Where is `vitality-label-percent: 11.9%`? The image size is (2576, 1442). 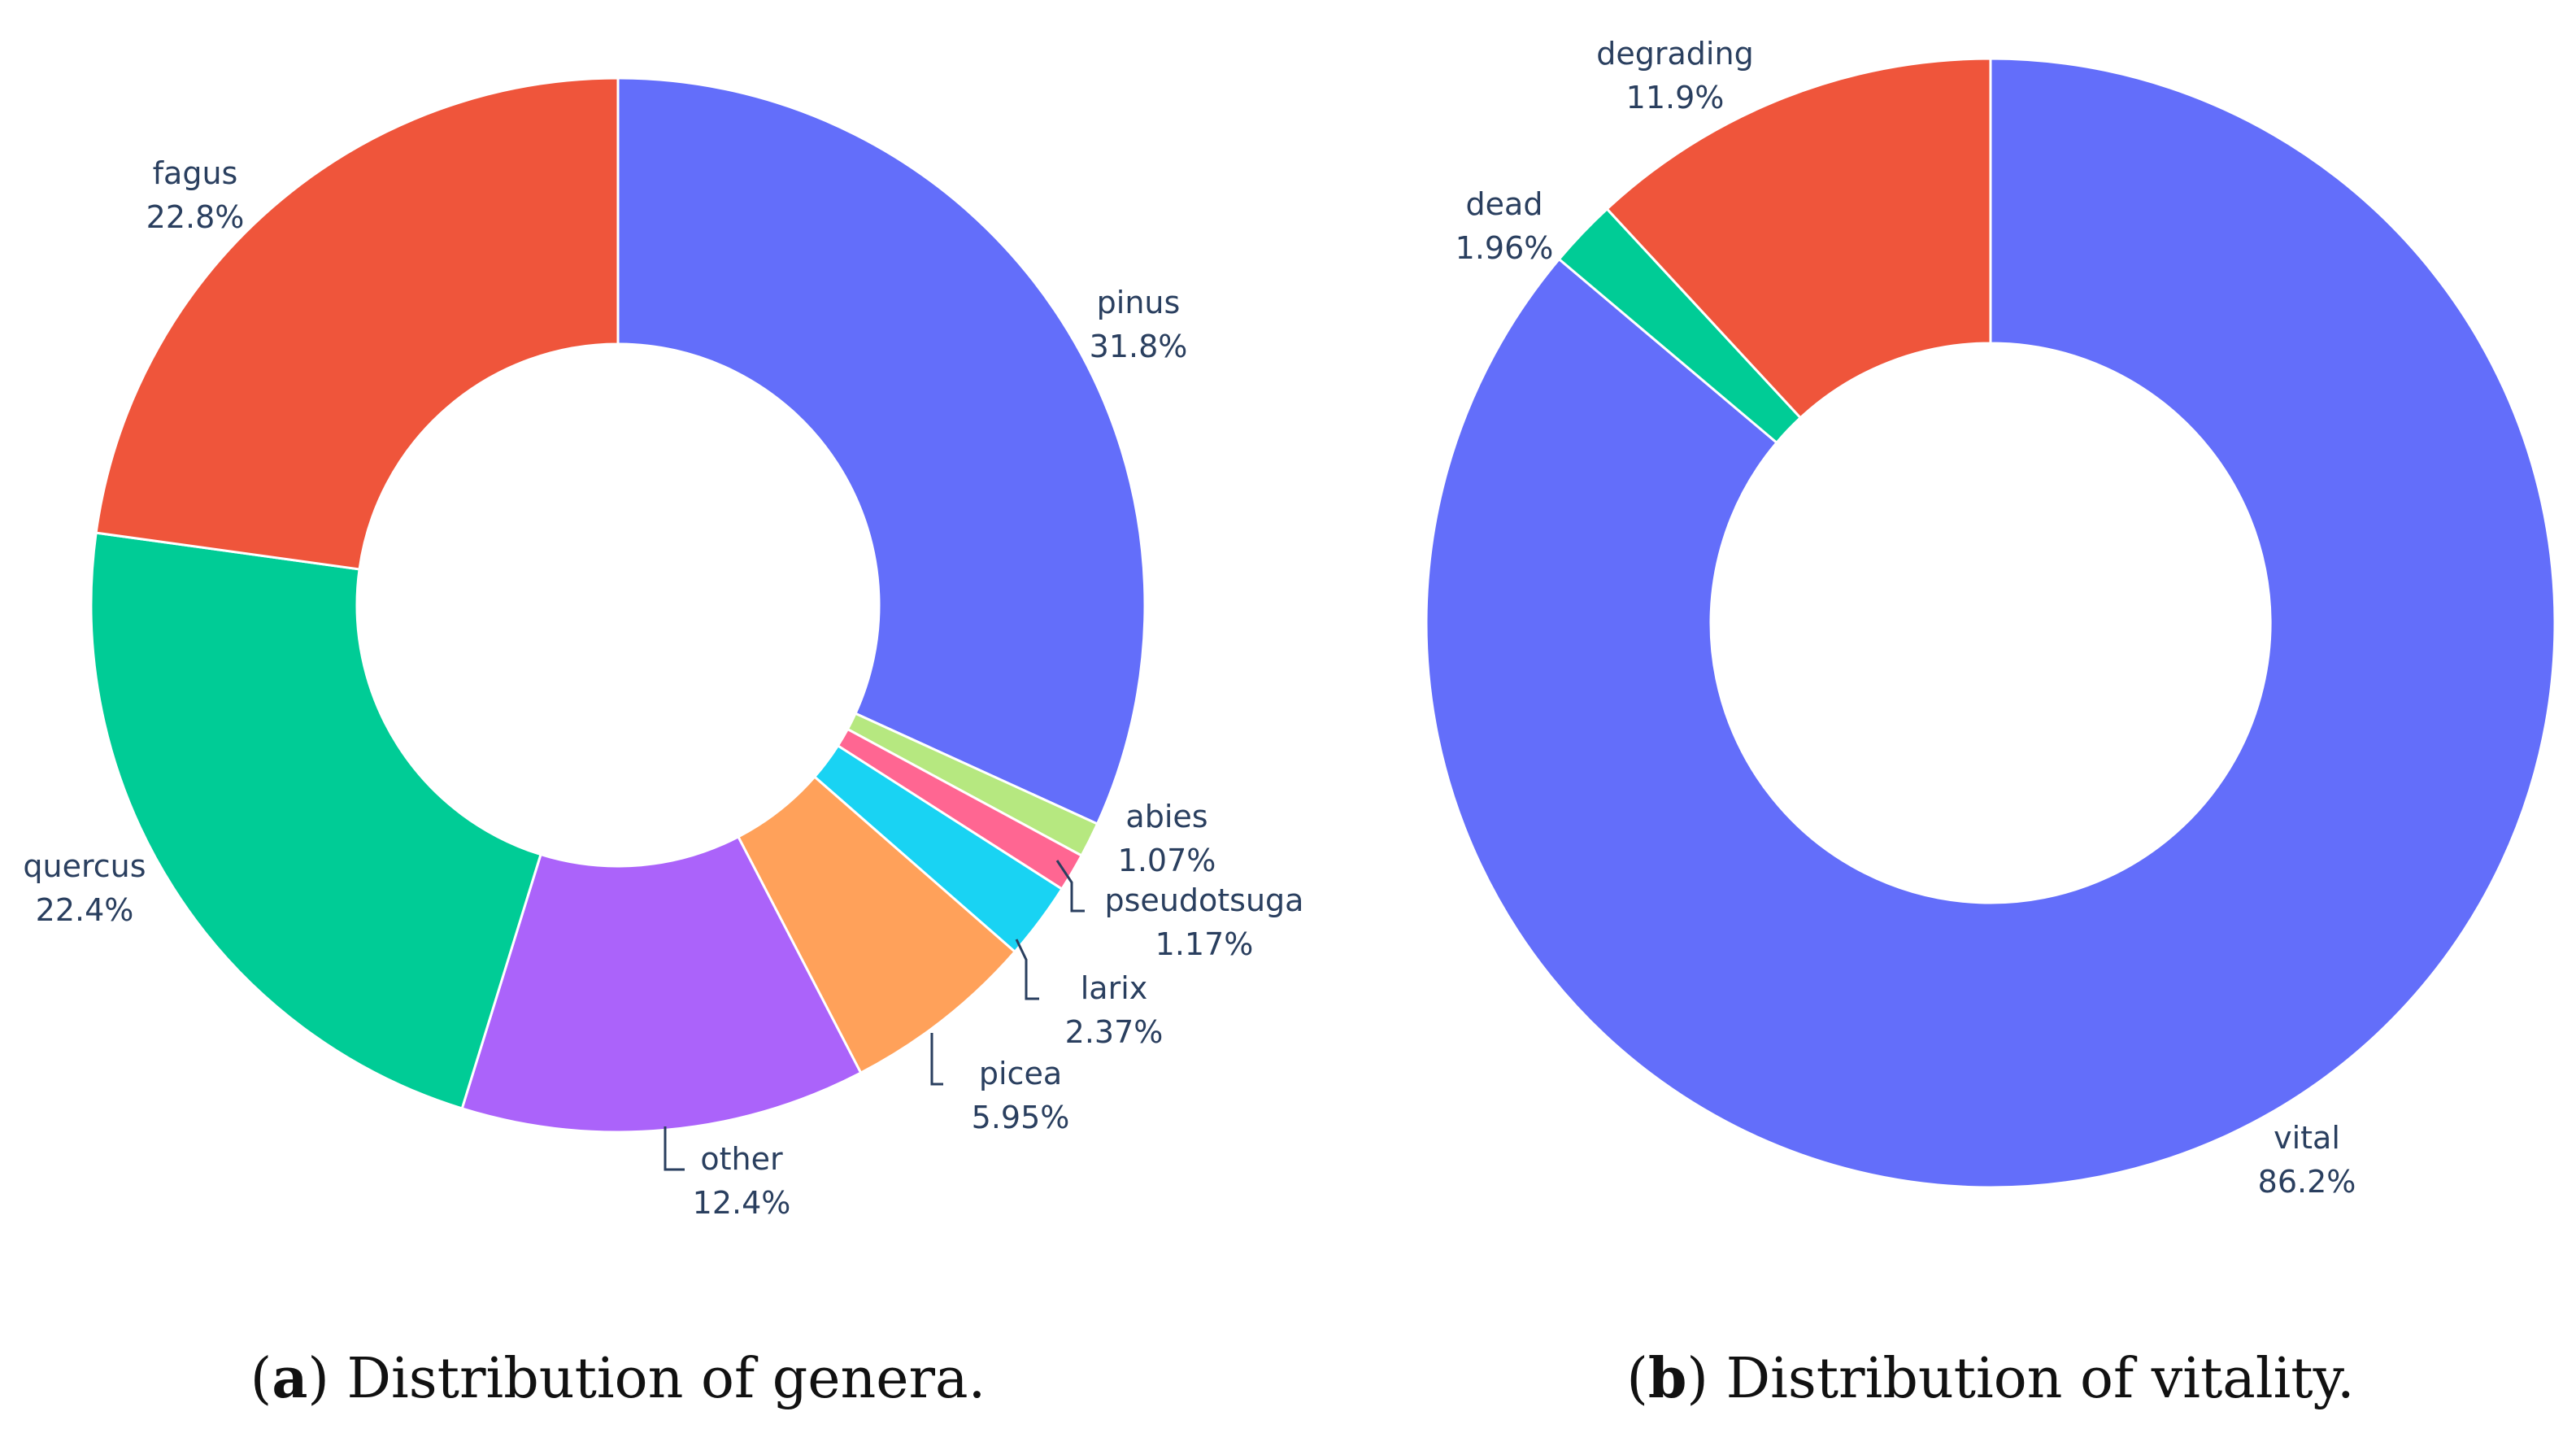 vitality-label-percent: 11.9% is located at coordinates (1676, 97).